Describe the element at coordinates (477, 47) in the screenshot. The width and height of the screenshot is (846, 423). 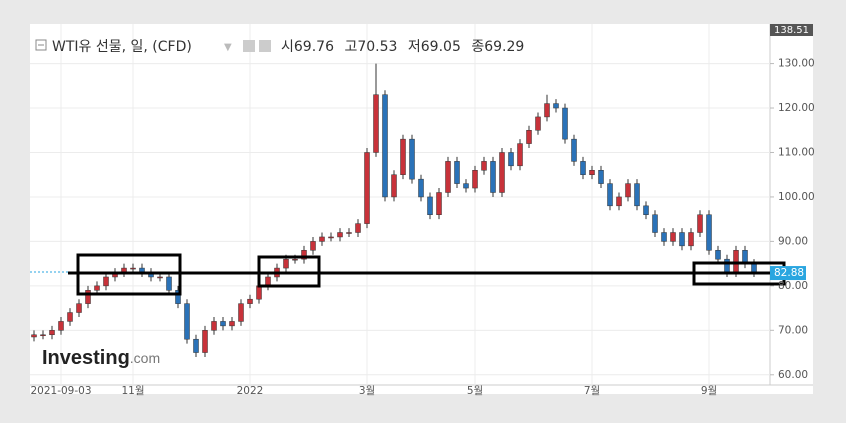
I see `ohlc-label: 종` at that location.